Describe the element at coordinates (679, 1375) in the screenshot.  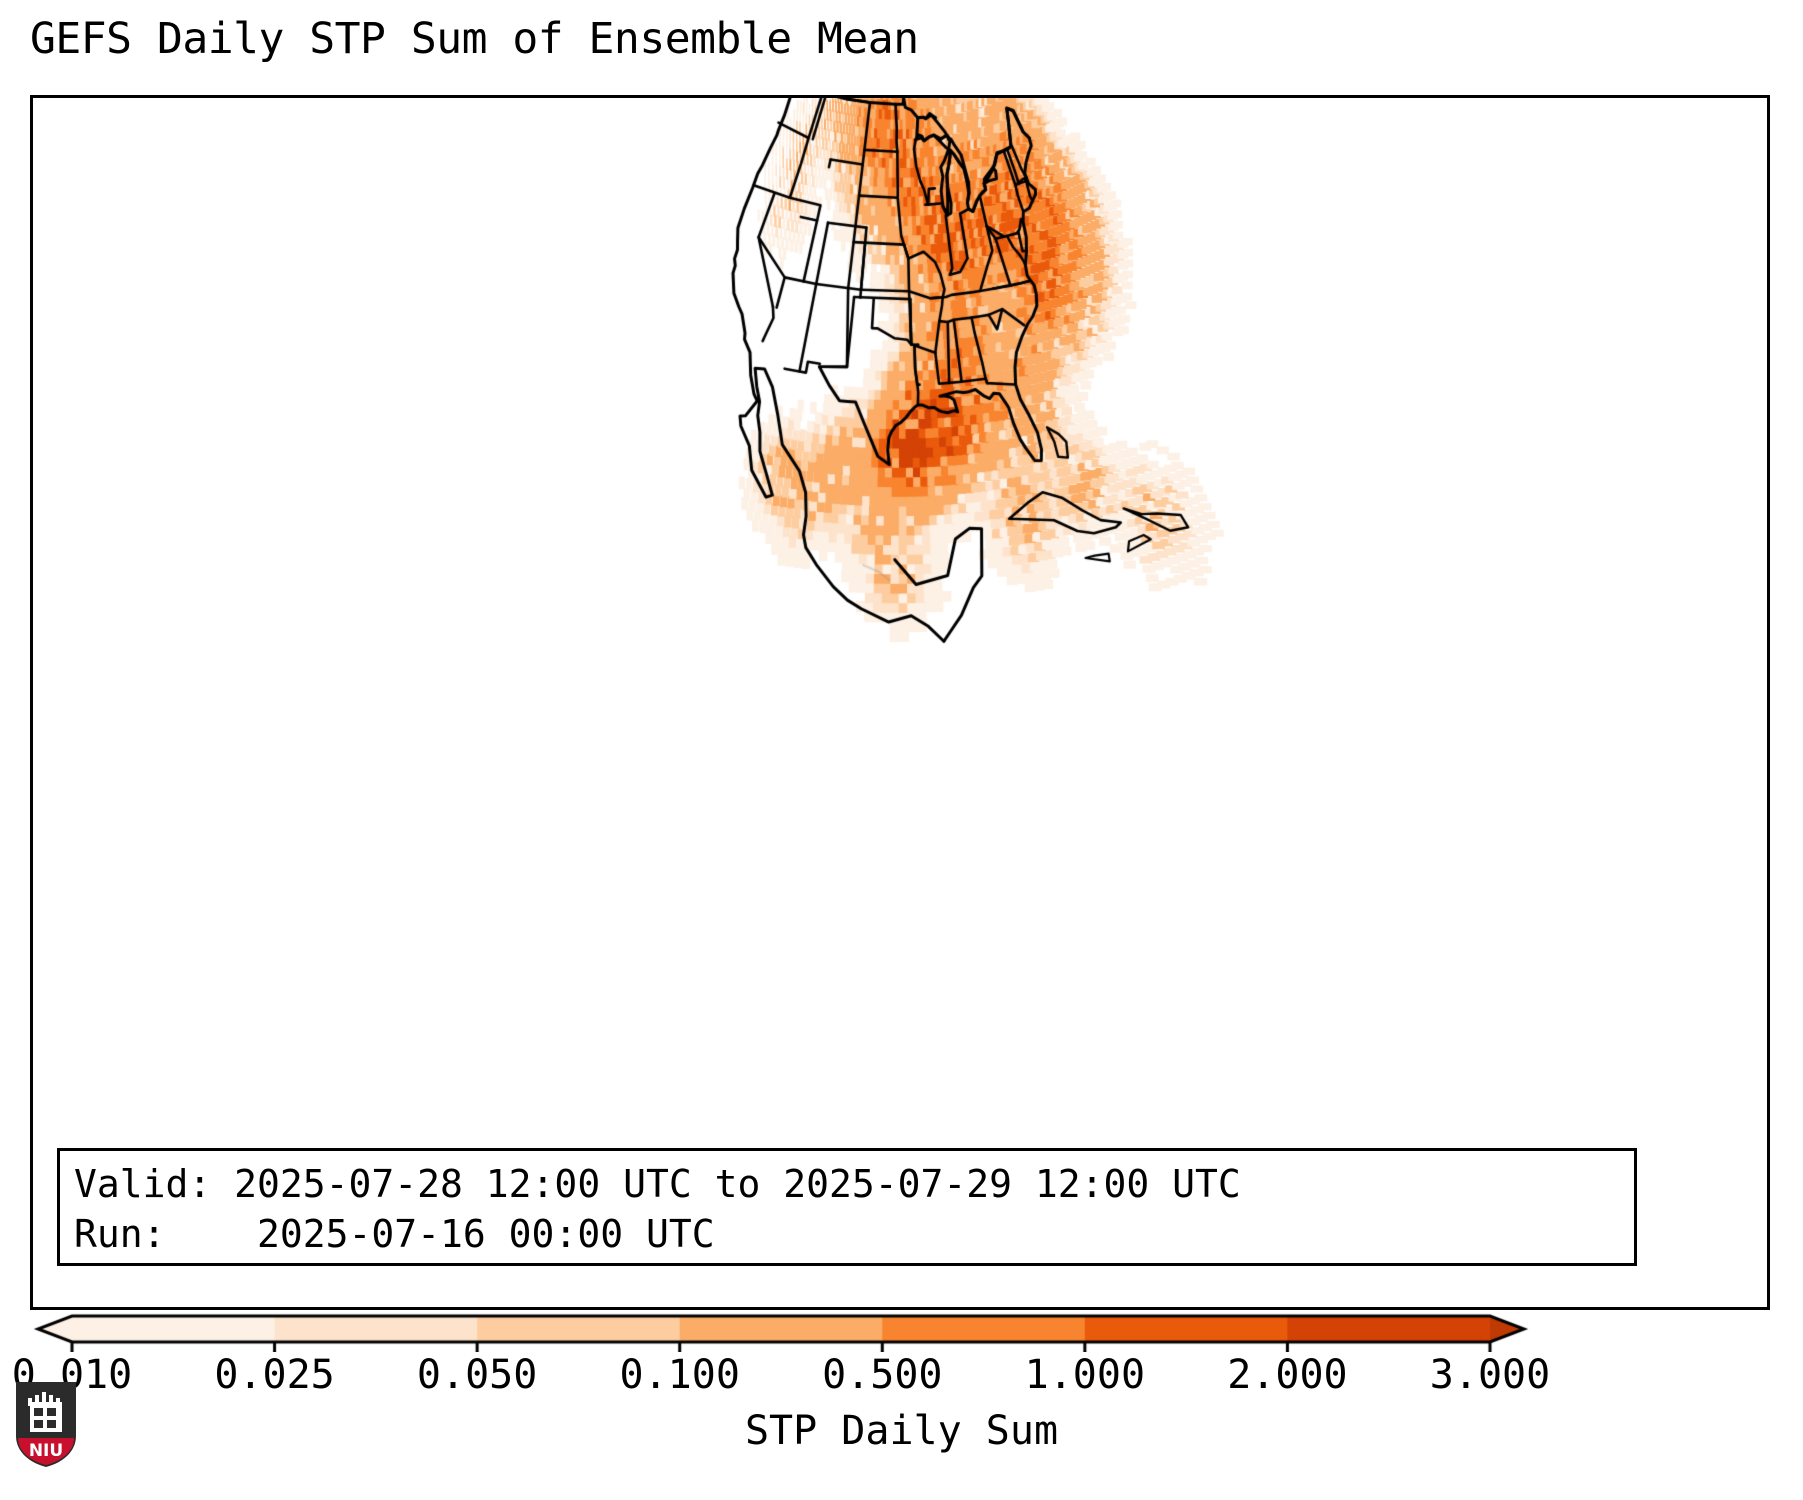
I see `colorbar-tick-3: 0.100` at that location.